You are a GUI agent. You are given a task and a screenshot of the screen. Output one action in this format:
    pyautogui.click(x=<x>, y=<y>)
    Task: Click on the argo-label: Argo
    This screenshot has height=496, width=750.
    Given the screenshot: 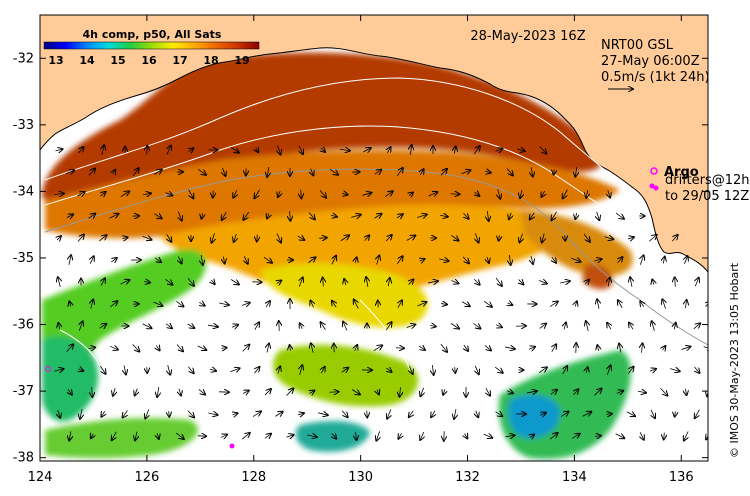 What is the action you would take?
    pyautogui.click(x=681, y=172)
    